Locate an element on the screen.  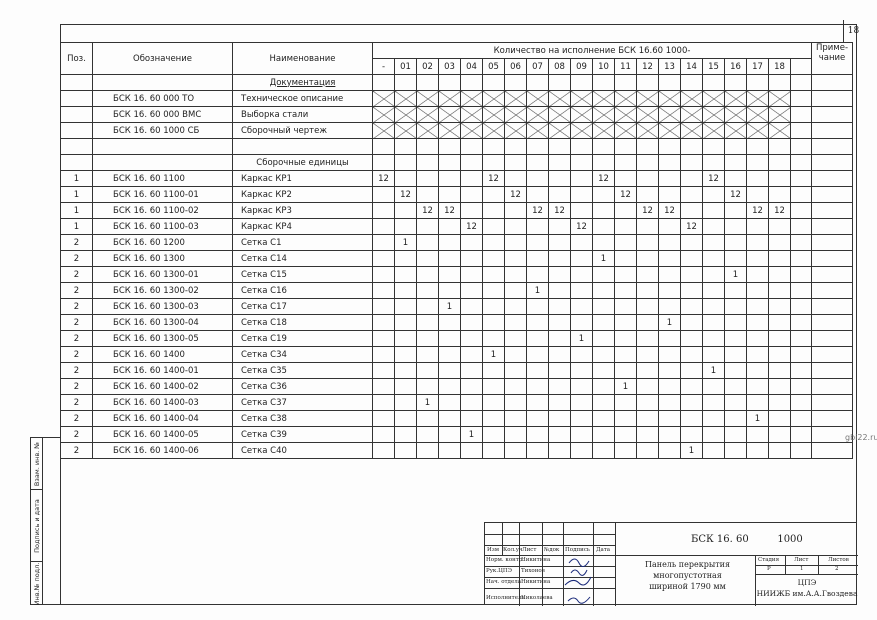
table-row is located at coordinates (456, 146).